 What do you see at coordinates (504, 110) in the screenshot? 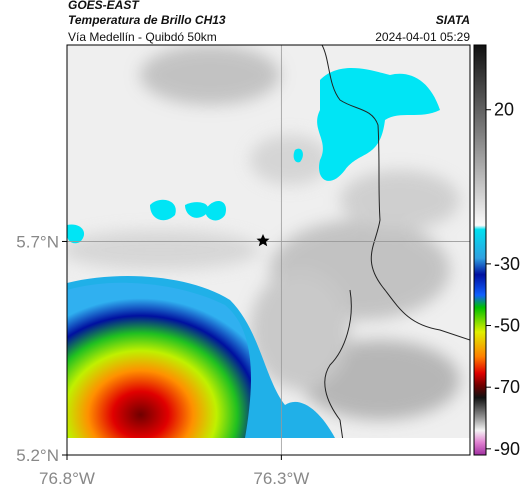
I see `colorbar-tick-label: 20` at bounding box center [504, 110].